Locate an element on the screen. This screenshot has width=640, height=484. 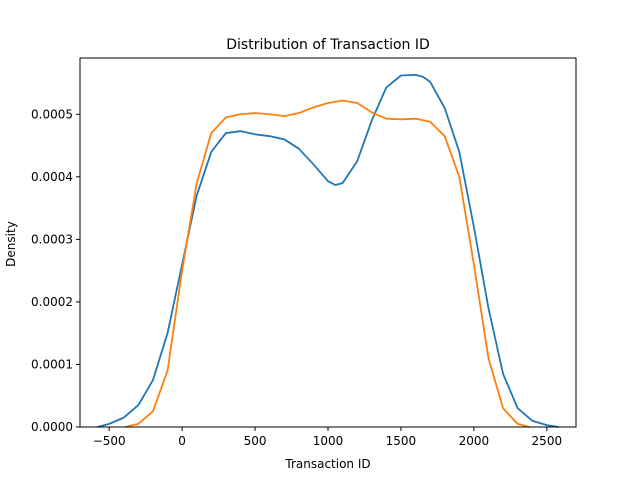
y-tick-label: 0.0001 is located at coordinates (52, 364).